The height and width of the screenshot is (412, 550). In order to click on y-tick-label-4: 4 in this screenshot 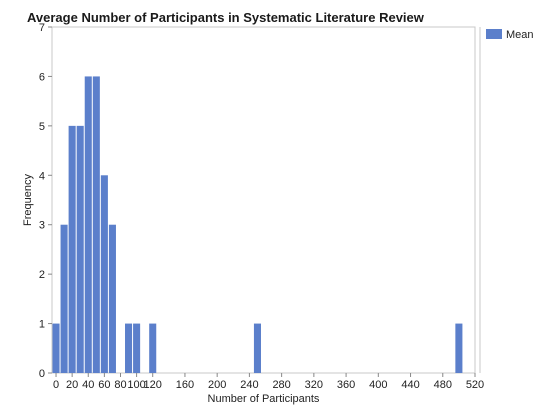, I will do `click(42, 176)`.